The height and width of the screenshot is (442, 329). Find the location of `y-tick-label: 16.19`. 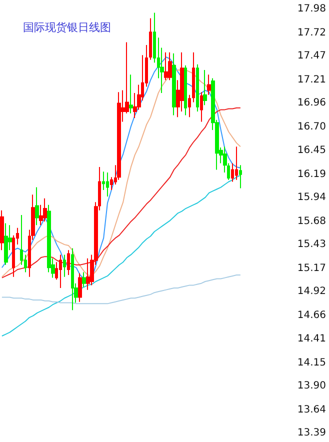

y-tick-label: 16.19 is located at coordinates (311, 174).